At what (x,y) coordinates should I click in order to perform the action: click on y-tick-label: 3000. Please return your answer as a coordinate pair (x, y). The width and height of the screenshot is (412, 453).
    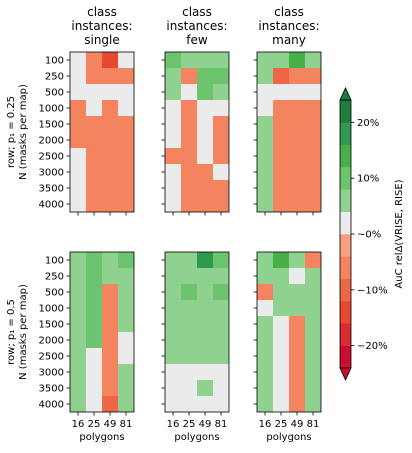
    Looking at the image, I should click on (51, 173).